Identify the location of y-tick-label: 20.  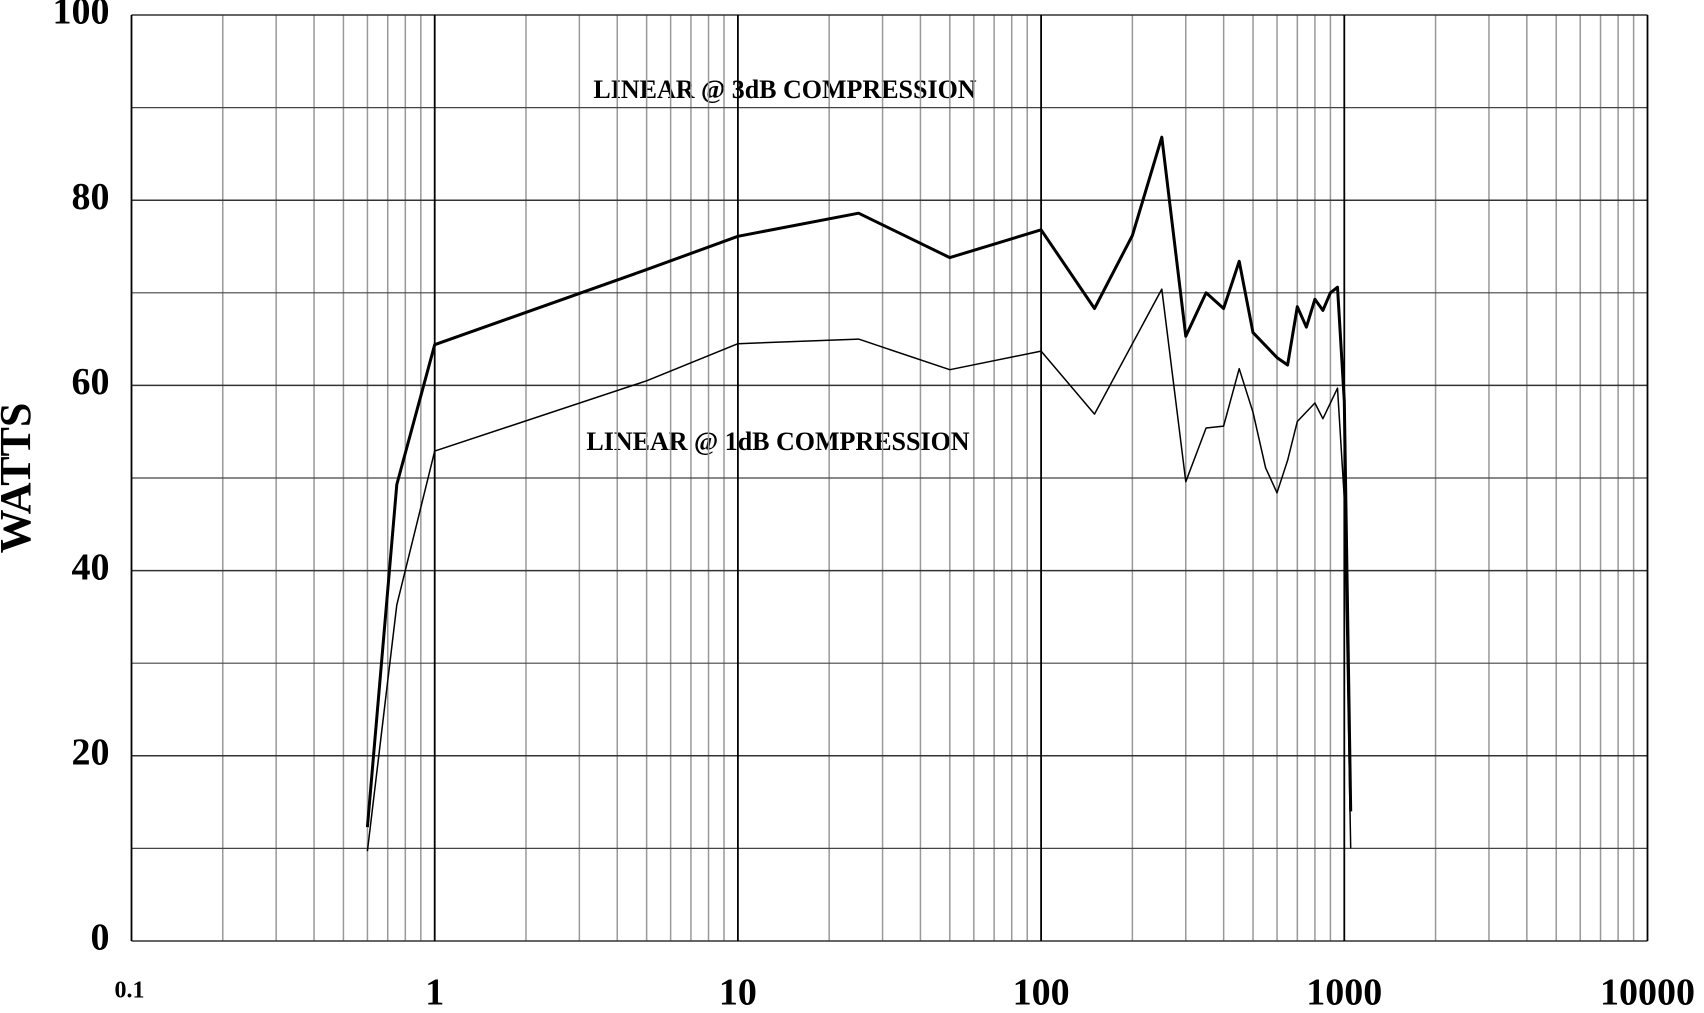
(91, 753).